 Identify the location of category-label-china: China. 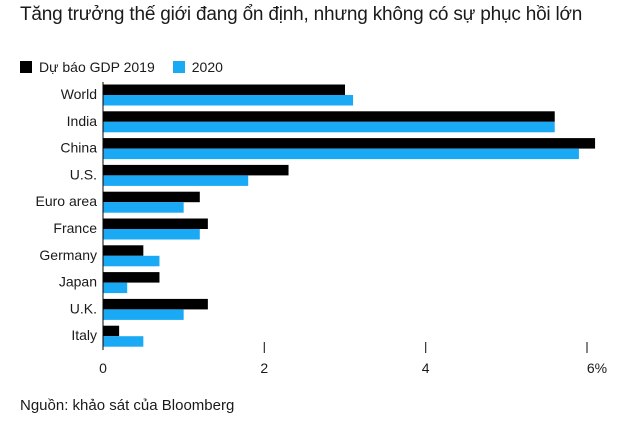
(78, 148).